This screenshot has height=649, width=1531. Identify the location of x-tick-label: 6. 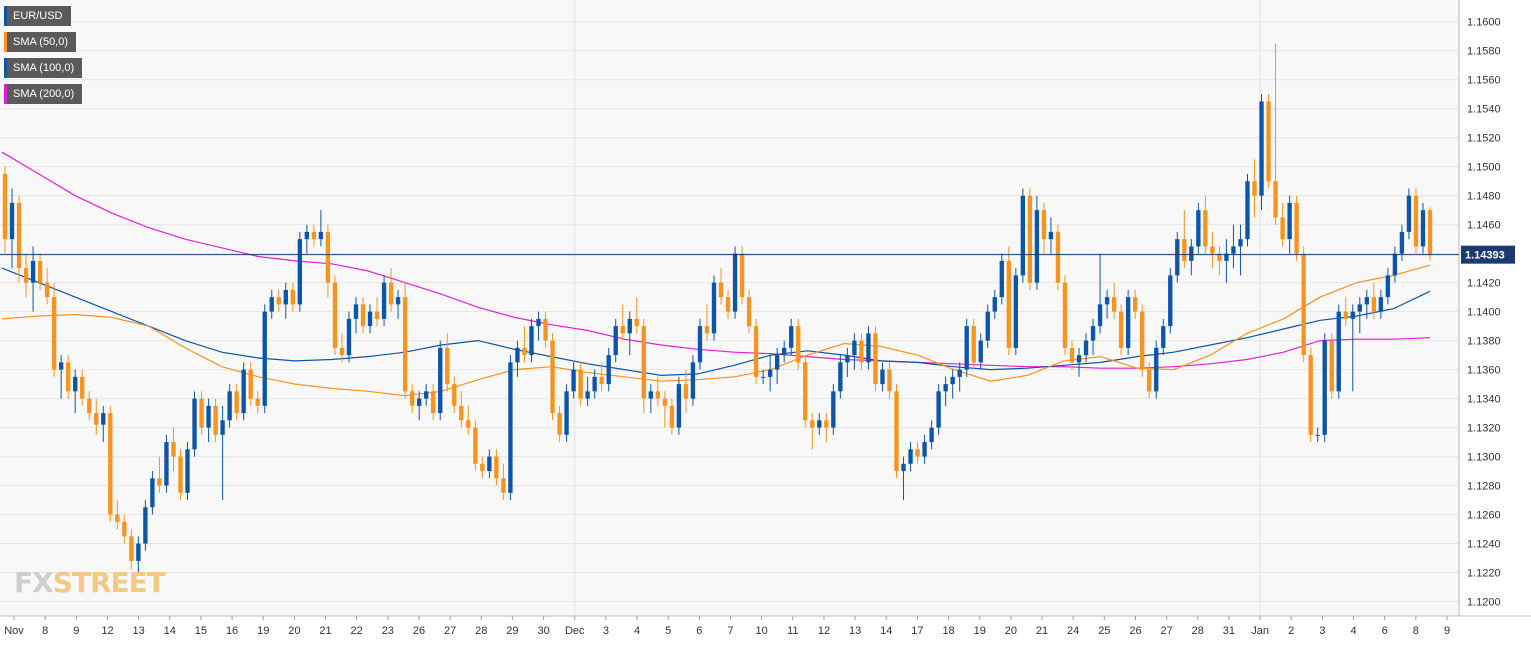
(699, 631).